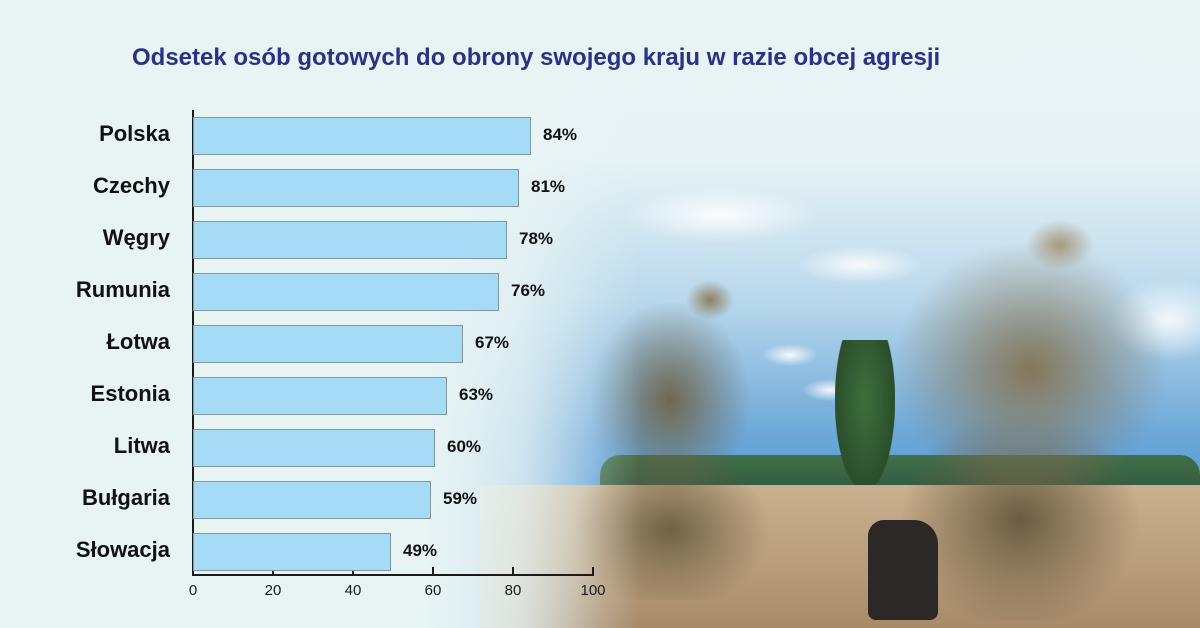 The image size is (1200, 628). What do you see at coordinates (560, 134) in the screenshot?
I see `value-label: 84%` at bounding box center [560, 134].